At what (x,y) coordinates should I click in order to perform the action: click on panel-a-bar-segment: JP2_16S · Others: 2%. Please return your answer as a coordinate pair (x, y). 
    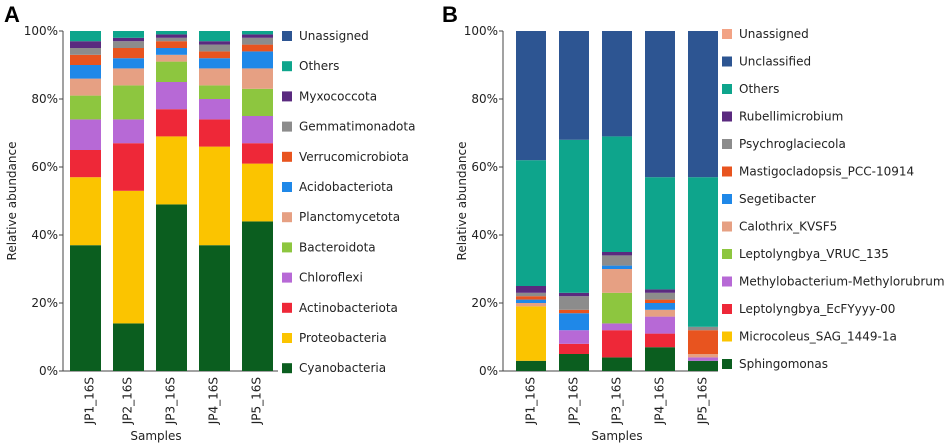
    Looking at the image, I should click on (128, 34).